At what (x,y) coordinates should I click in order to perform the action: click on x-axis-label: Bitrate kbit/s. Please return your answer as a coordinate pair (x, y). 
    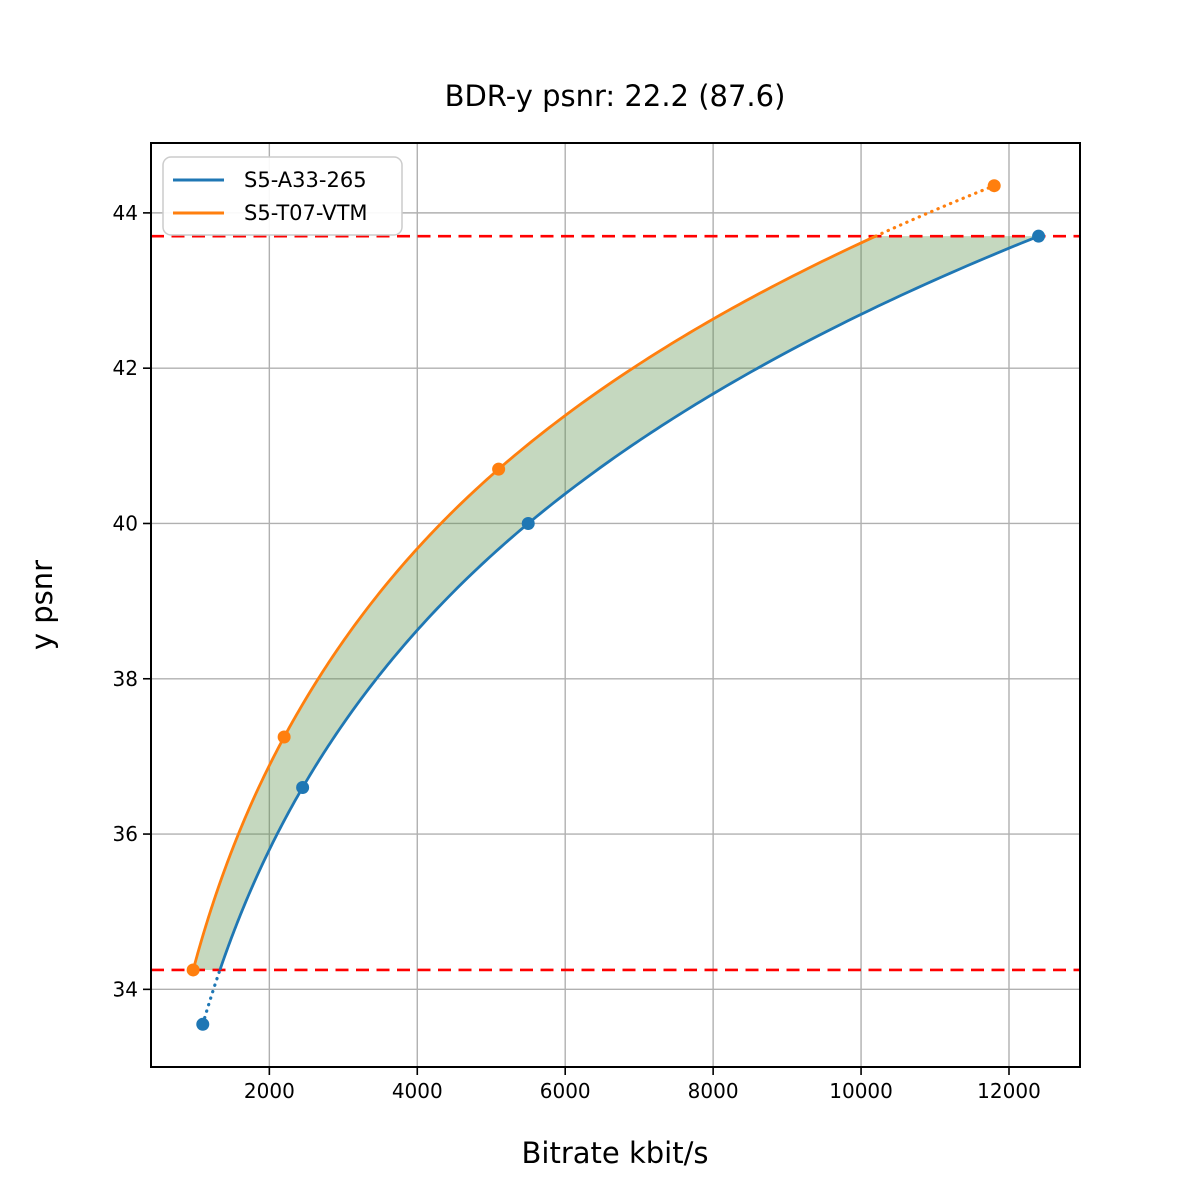
    Looking at the image, I should click on (615, 1153).